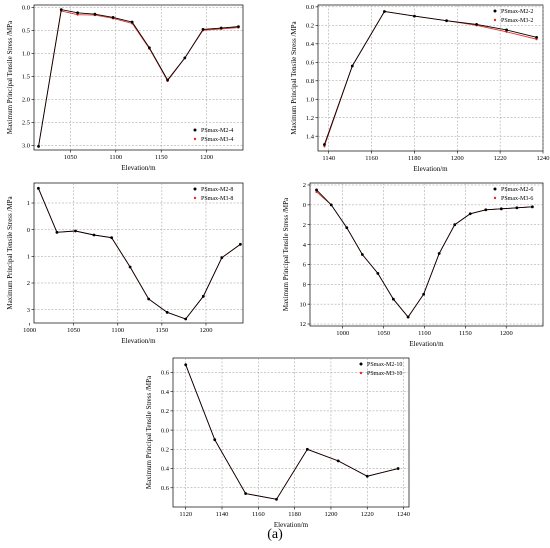 The height and width of the screenshot is (548, 550). What do you see at coordinates (310, 62) in the screenshot?
I see `y-tick-label: 0.6` at bounding box center [310, 62].